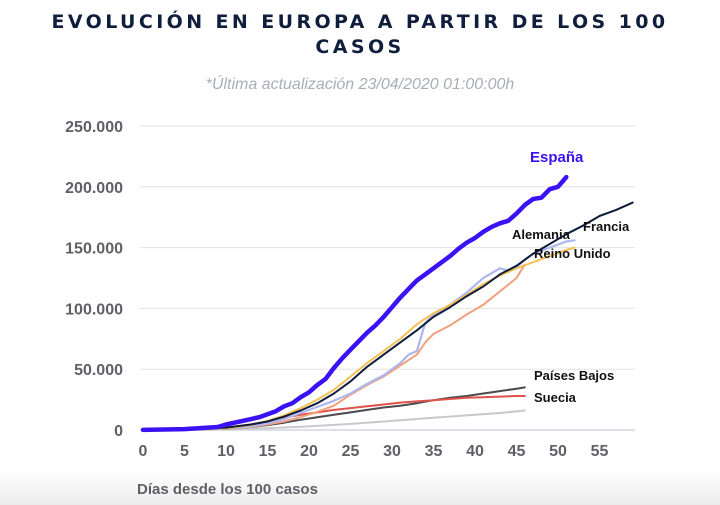 The height and width of the screenshot is (505, 720). I want to click on x-tick-label: 35, so click(434, 451).